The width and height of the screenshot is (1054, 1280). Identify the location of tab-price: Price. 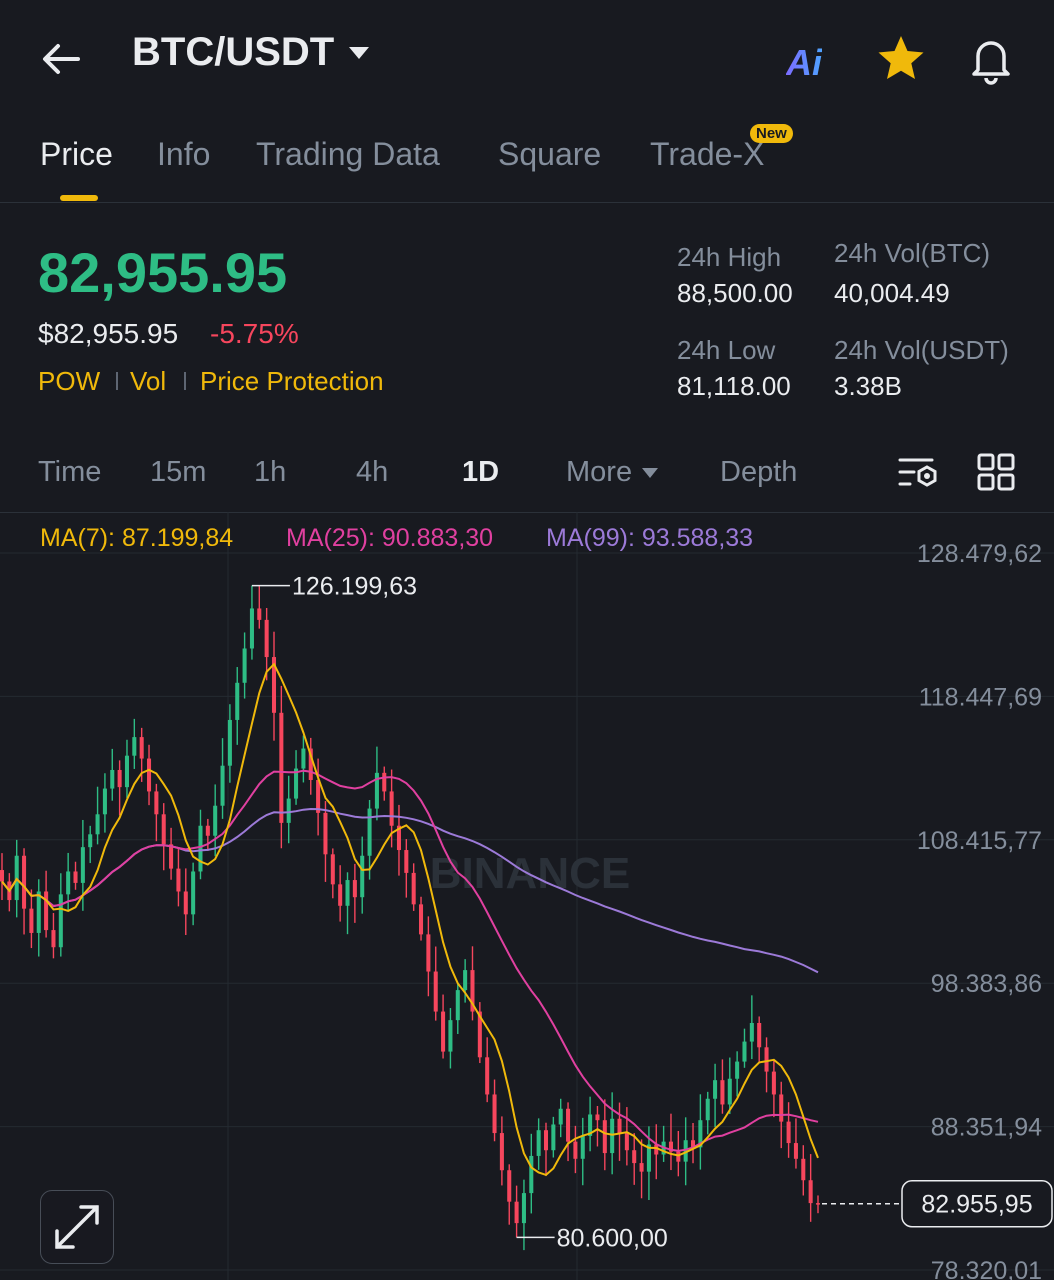
(76, 154).